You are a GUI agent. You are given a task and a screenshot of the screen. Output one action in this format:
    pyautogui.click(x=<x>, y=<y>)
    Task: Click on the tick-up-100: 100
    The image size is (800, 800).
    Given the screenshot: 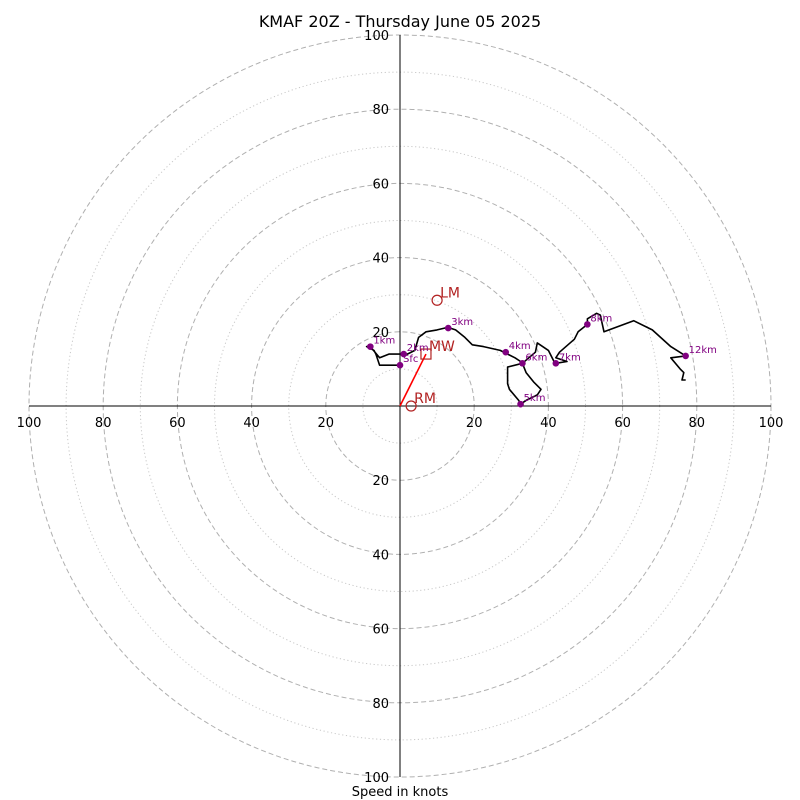 What is the action you would take?
    pyautogui.click(x=376, y=36)
    